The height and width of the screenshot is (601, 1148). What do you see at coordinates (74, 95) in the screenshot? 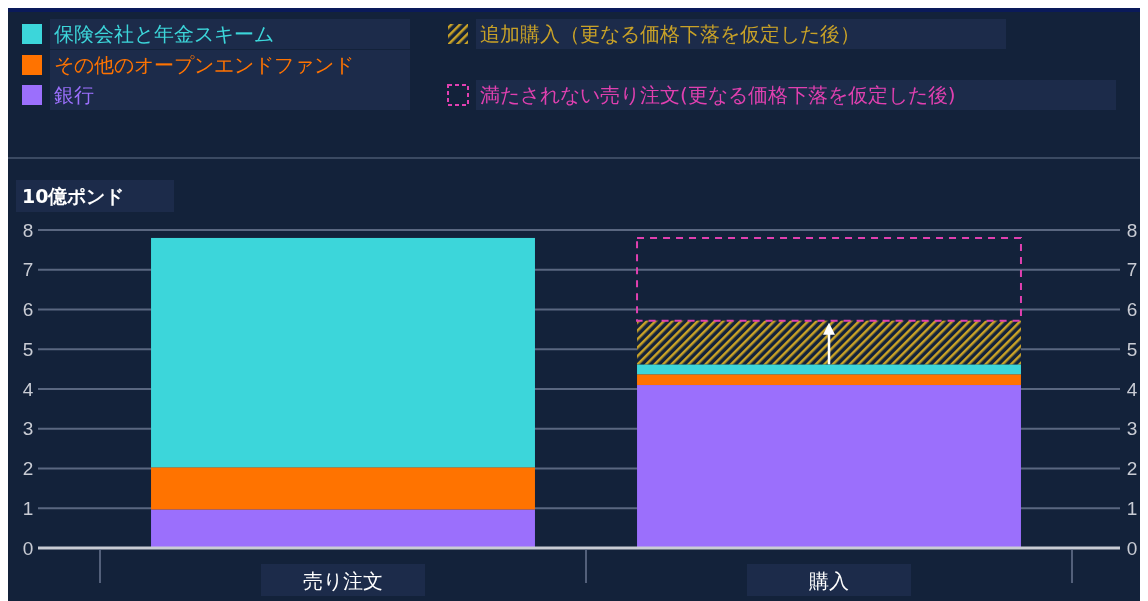
I see `legend-label: 銀行` at bounding box center [74, 95].